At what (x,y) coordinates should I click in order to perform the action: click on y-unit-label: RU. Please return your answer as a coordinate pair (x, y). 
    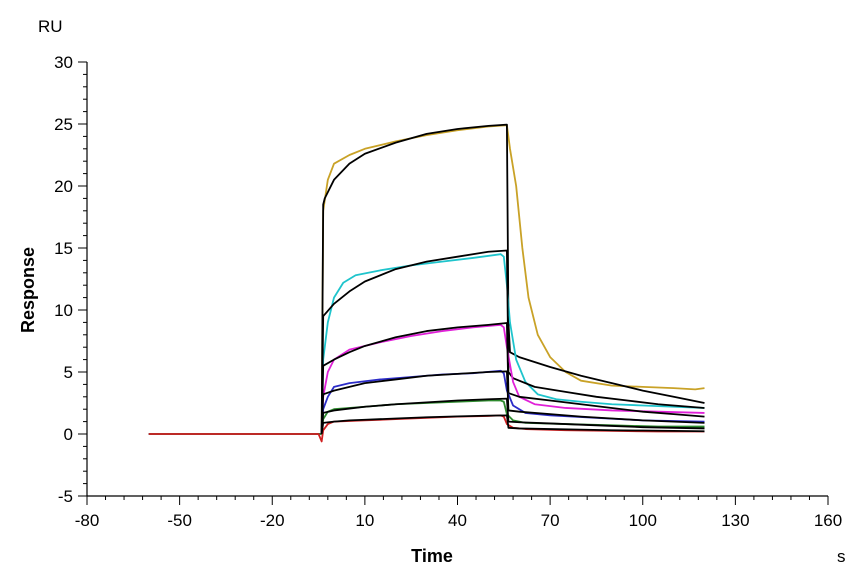
    Looking at the image, I should click on (50, 26).